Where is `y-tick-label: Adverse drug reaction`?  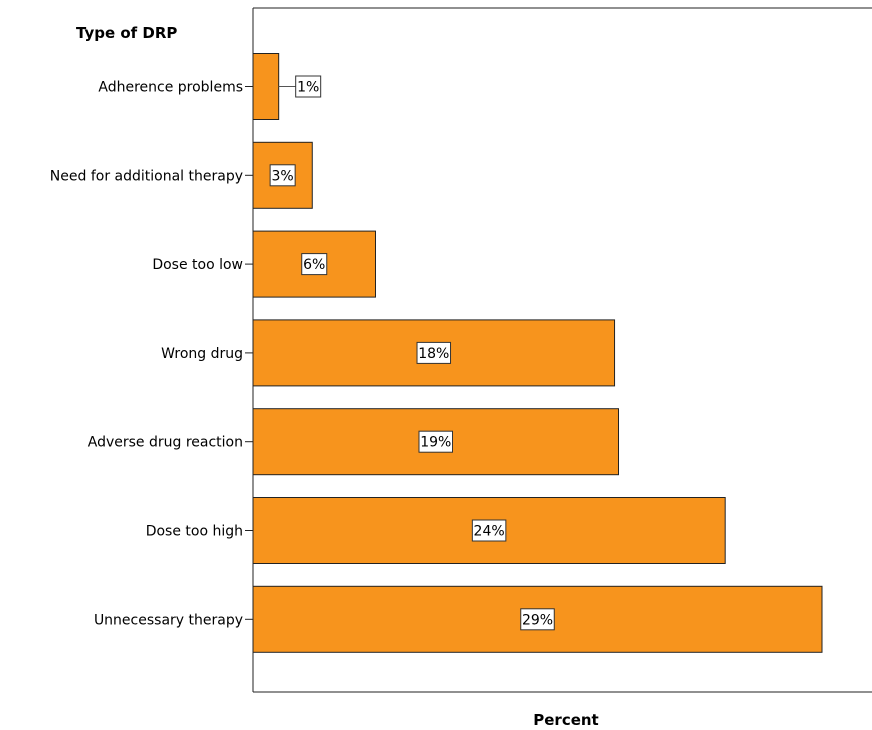
y-tick-label: Adverse drug reaction is located at coordinates (165, 443).